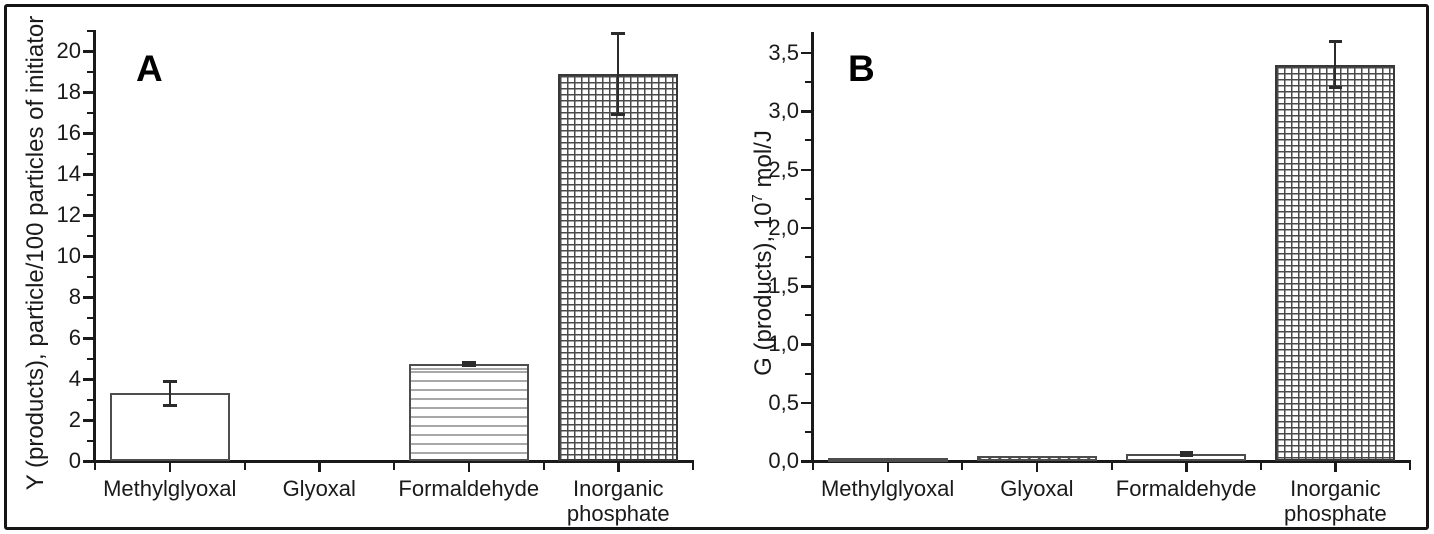  I want to click on y-tick-label: 3,0, so click(783, 111).